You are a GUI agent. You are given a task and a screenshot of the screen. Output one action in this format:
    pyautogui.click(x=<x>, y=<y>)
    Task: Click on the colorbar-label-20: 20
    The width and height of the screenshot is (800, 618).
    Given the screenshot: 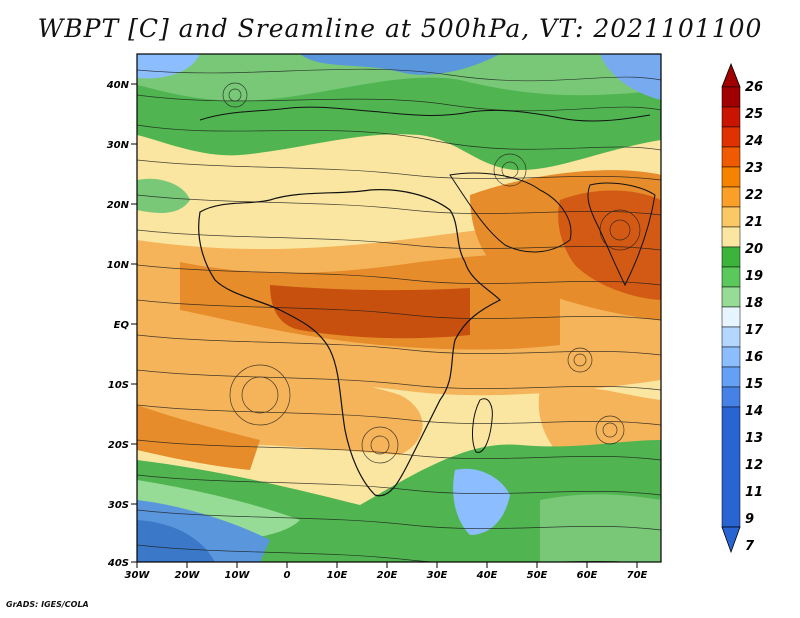 What is the action you would take?
    pyautogui.click(x=754, y=249)
    